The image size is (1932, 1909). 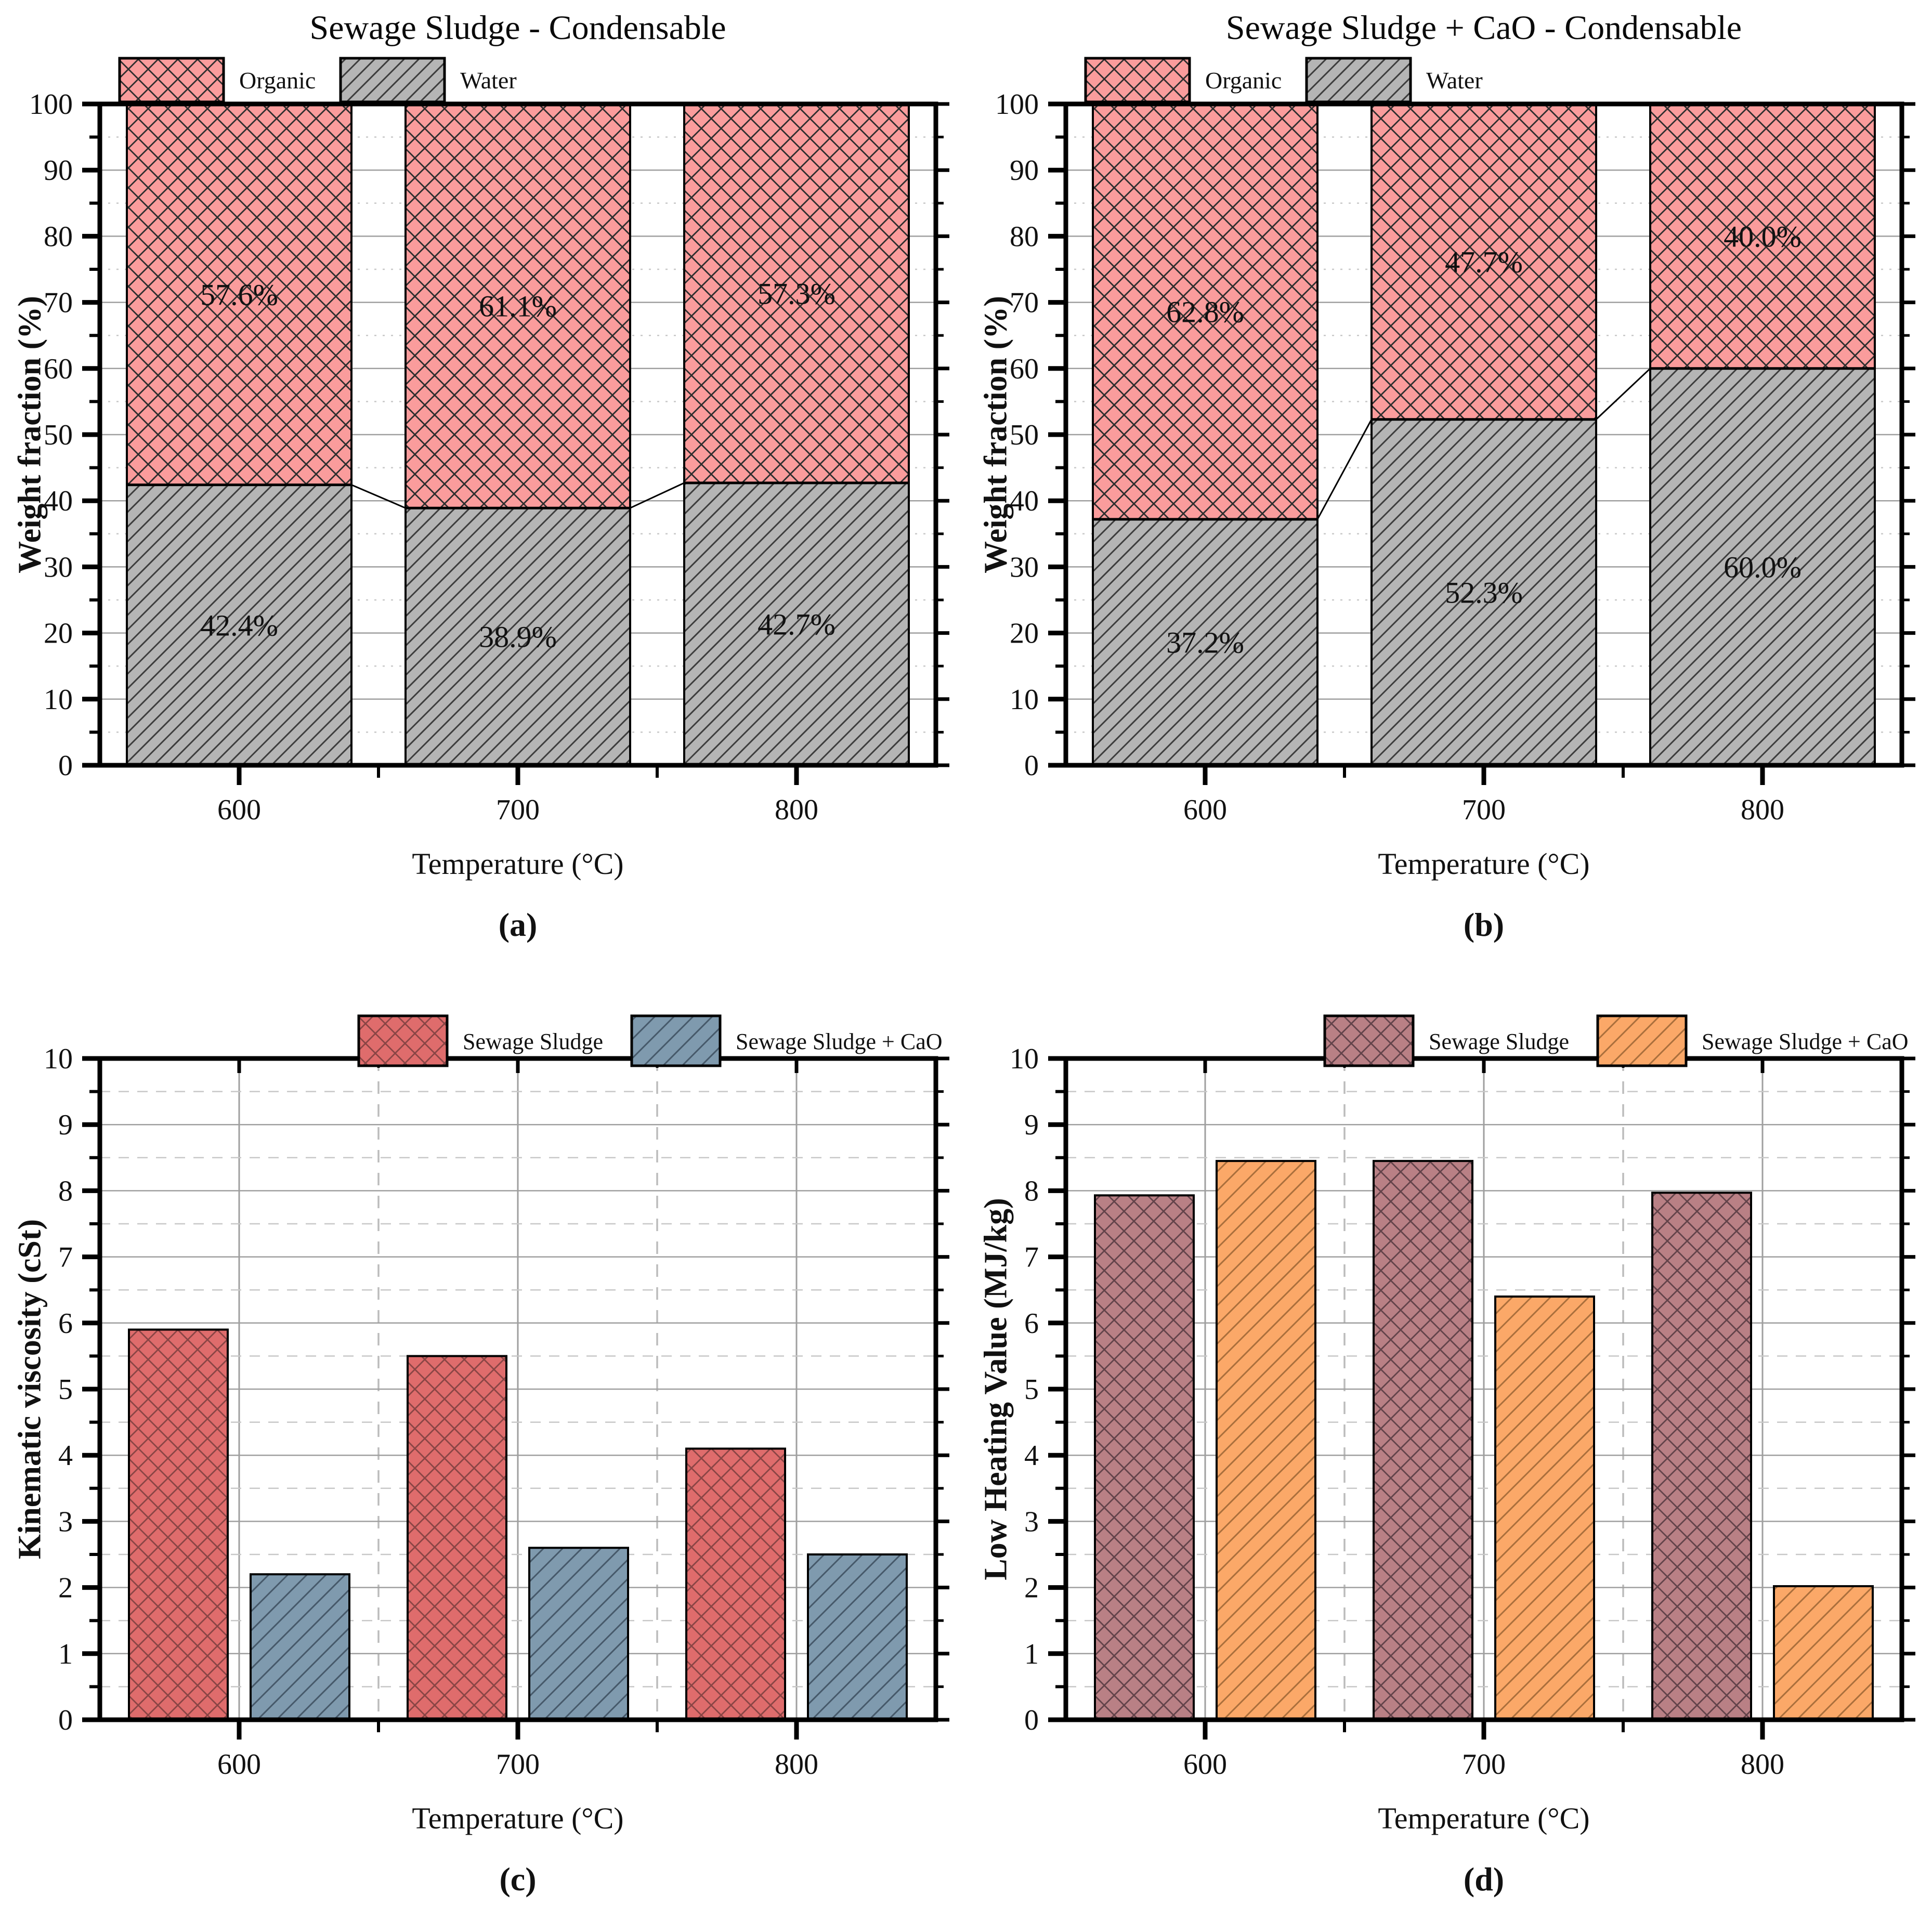 I want to click on y-tick-label: 6, so click(x=65, y=1323).